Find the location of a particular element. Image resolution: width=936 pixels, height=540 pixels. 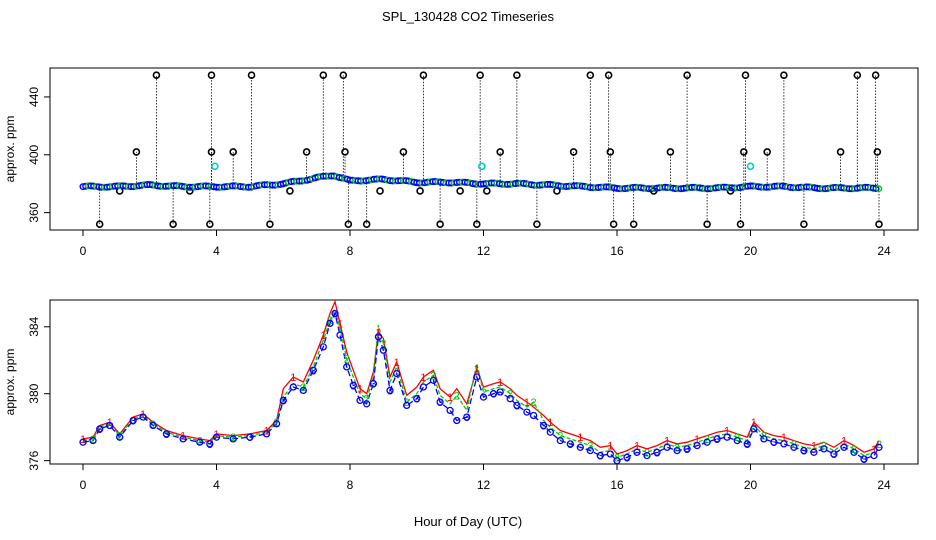

series-point is located at coordinates (879, 189).